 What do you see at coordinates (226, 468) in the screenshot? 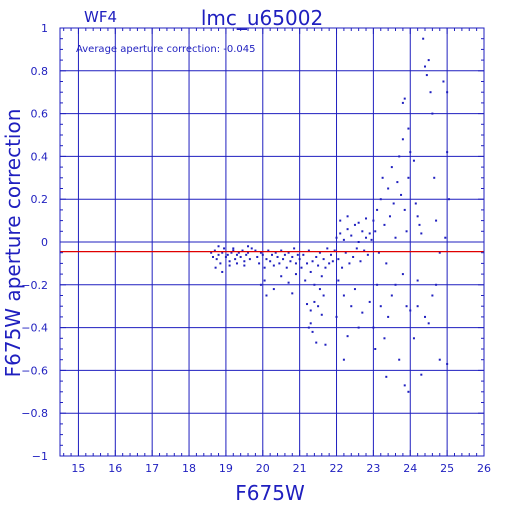
I see `x-tick-label: 19` at bounding box center [226, 468].